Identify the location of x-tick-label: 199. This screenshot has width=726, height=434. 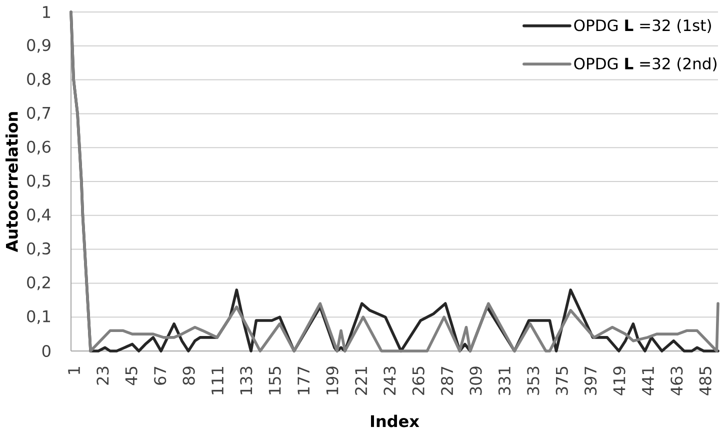
(332, 380).